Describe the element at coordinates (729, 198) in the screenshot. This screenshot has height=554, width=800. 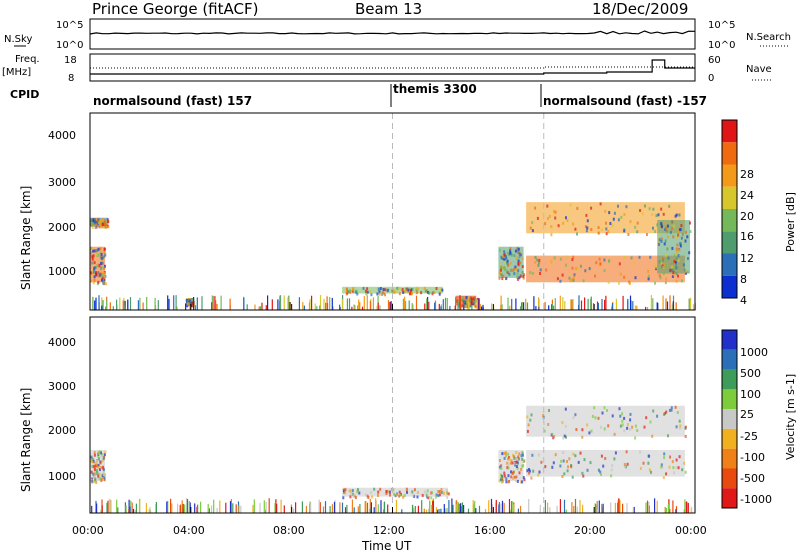
I see `power-cbar-swatch` at that location.